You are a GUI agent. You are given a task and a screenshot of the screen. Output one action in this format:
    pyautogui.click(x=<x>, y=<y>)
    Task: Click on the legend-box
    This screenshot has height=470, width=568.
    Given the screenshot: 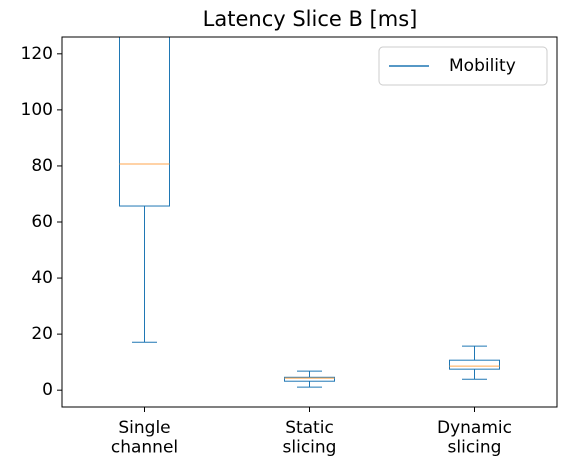 What is the action you would take?
    pyautogui.click(x=463, y=66)
    